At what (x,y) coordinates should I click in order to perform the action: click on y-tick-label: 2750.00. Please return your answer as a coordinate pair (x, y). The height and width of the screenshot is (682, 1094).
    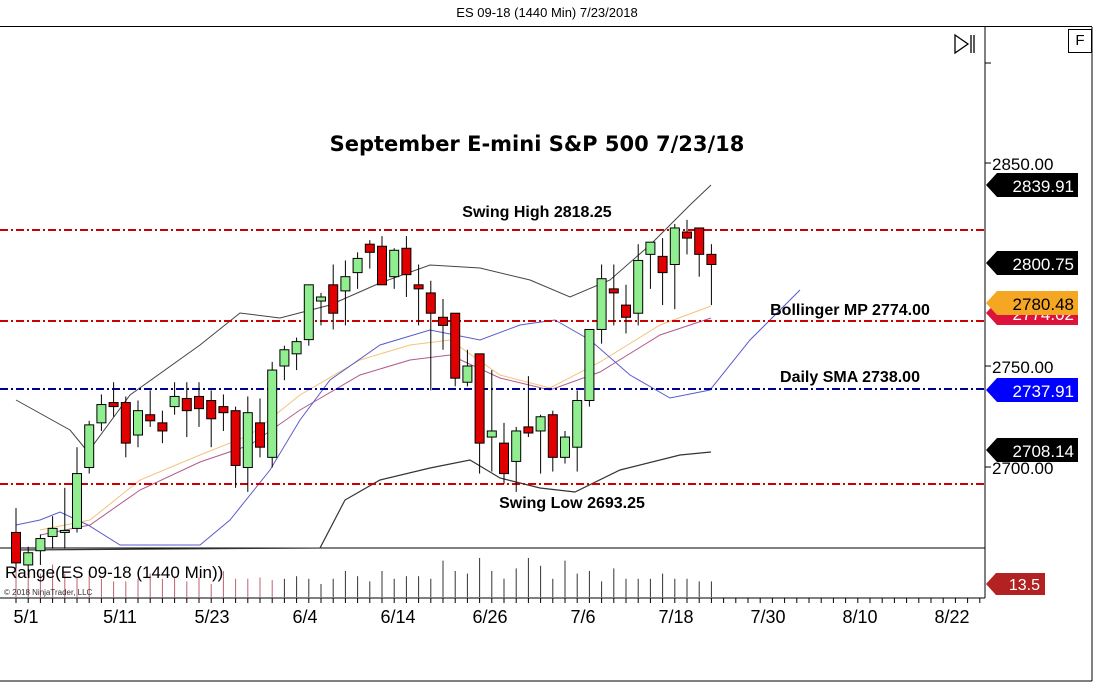
    Looking at the image, I should click on (1022, 367).